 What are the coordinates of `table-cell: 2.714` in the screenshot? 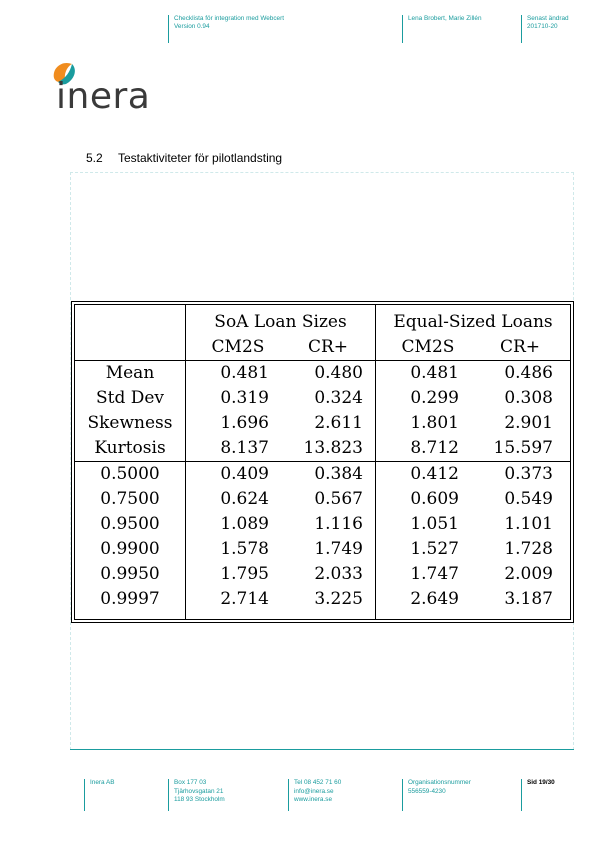 It's located at (244, 599).